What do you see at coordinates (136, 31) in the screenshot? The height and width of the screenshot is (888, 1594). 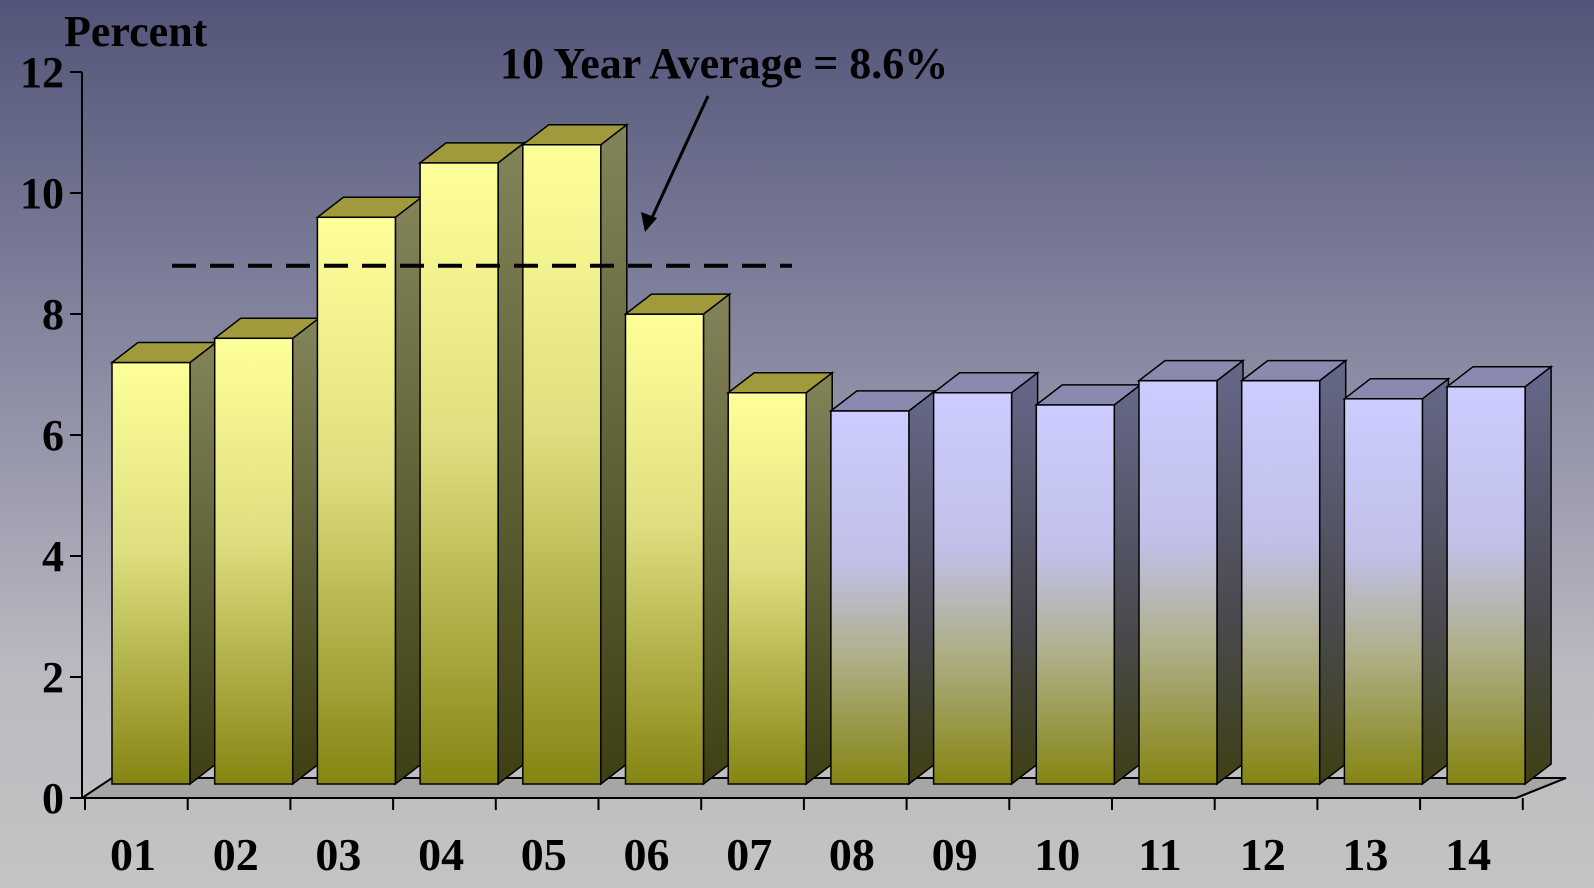 I see `y-axis-label: Percent` at bounding box center [136, 31].